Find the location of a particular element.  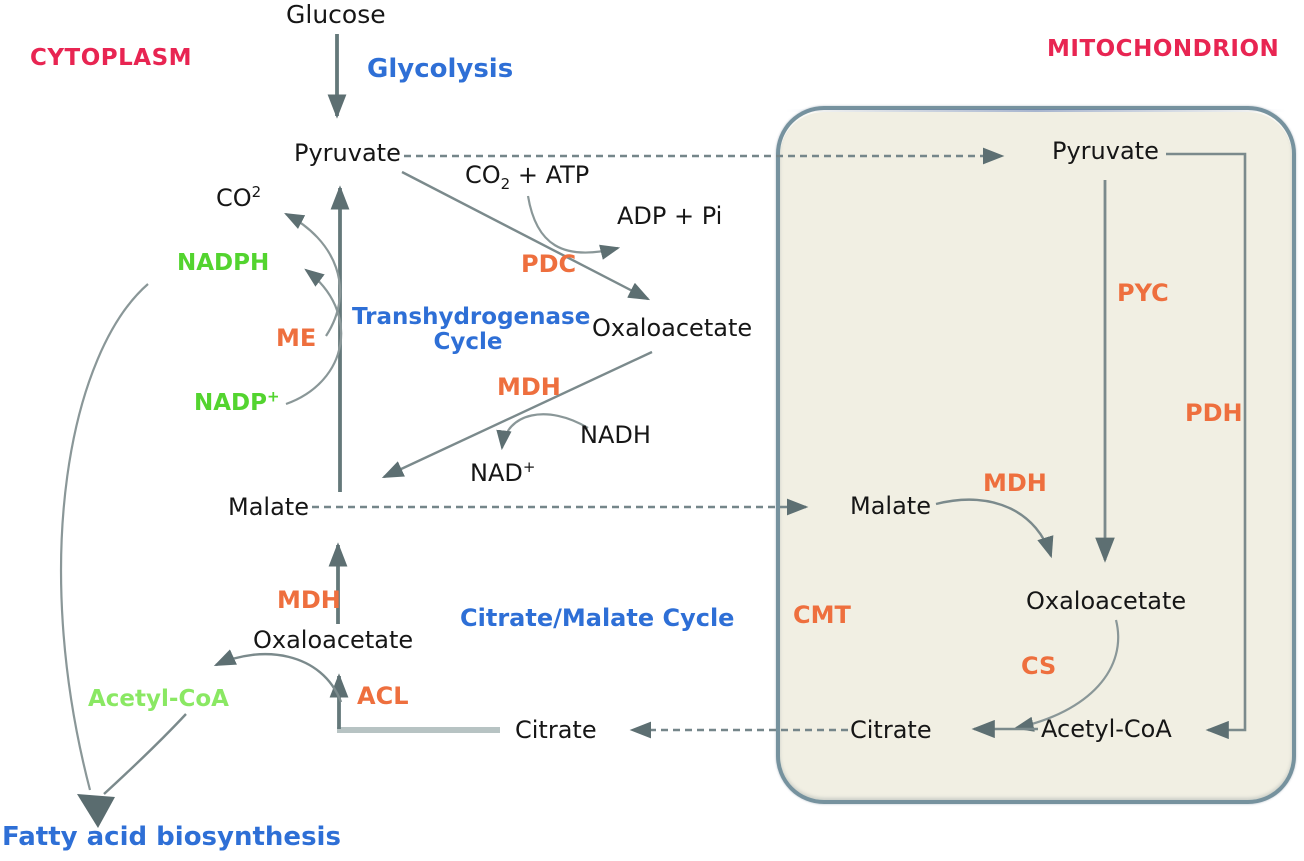

acetyl-coa-cytoplasm-label: Acetyl-CoA is located at coordinates (158, 699).